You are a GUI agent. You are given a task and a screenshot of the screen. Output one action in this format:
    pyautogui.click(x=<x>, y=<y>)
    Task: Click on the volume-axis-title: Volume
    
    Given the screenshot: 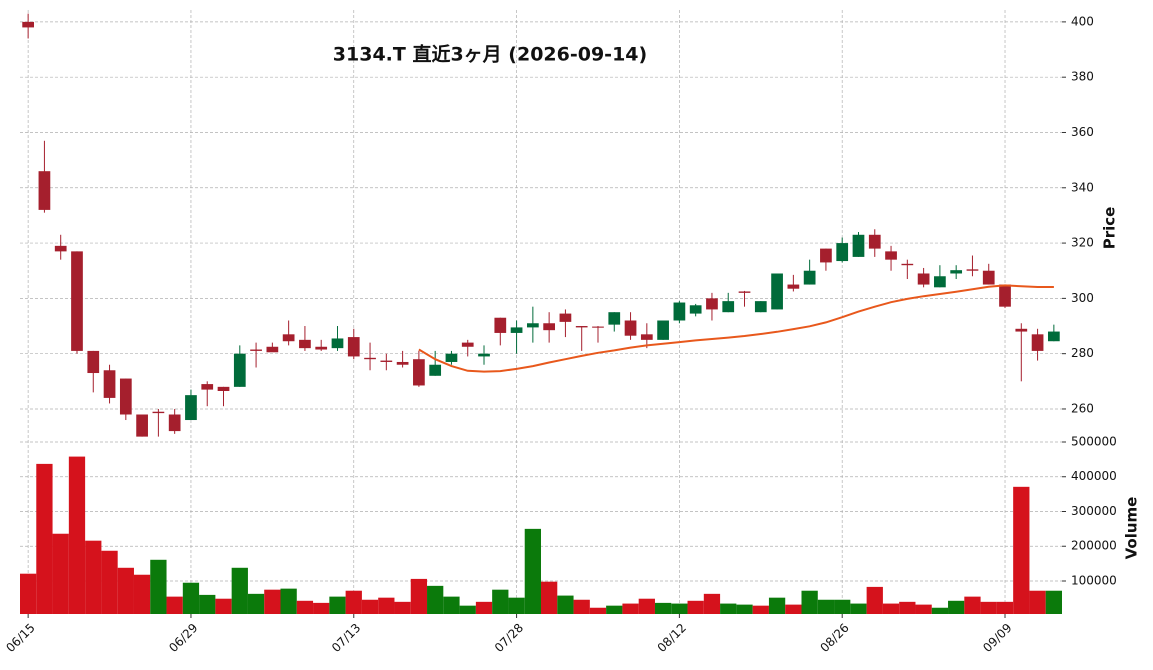 What is the action you would take?
    pyautogui.click(x=1132, y=528)
    